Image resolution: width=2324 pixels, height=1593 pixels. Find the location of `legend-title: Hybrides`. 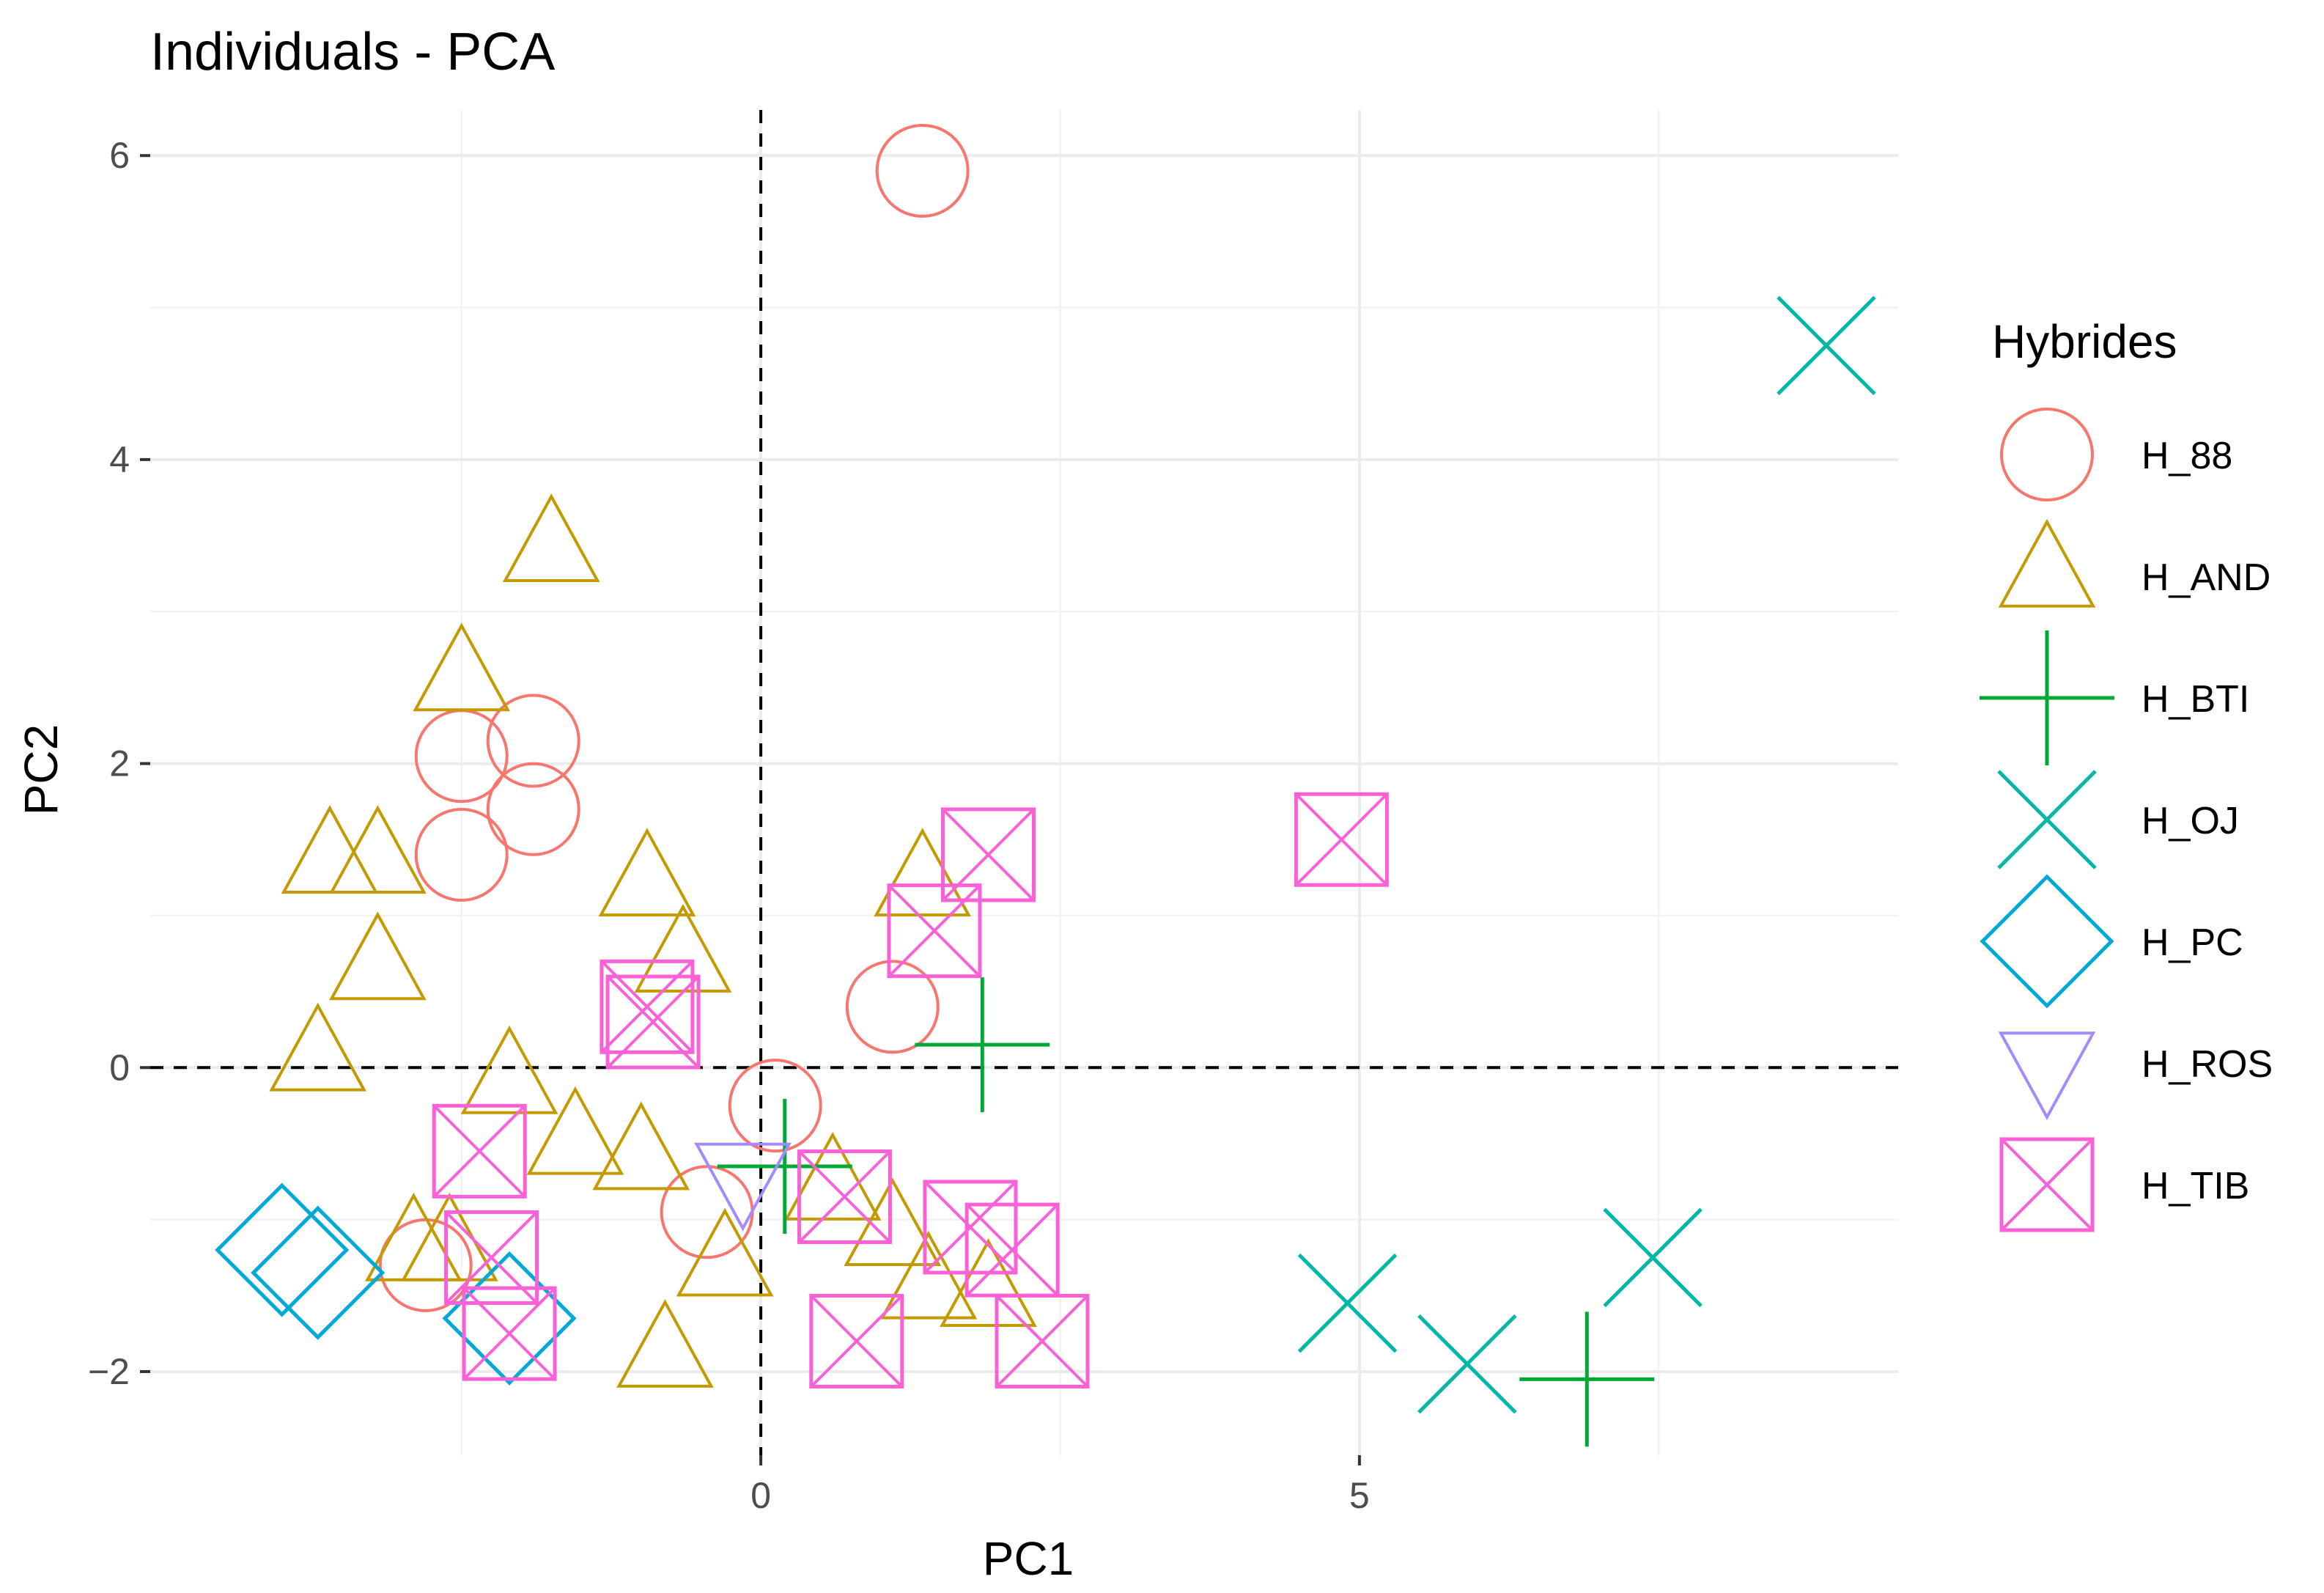

legend-title: Hybrides is located at coordinates (2084, 341).